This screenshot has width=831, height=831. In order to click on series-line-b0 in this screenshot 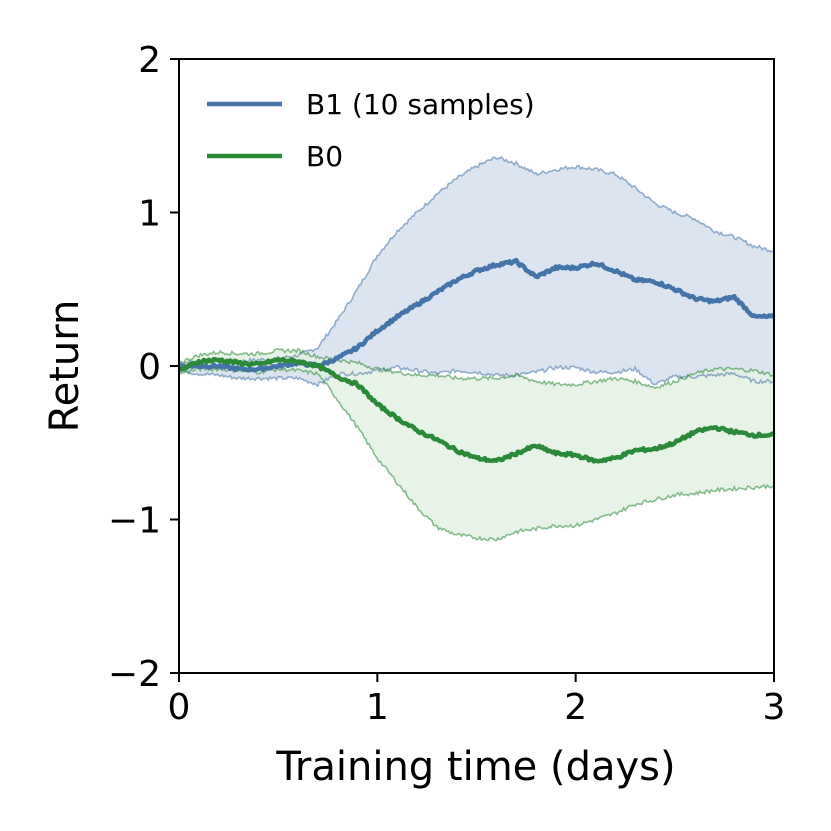, I will do `click(477, 410)`.